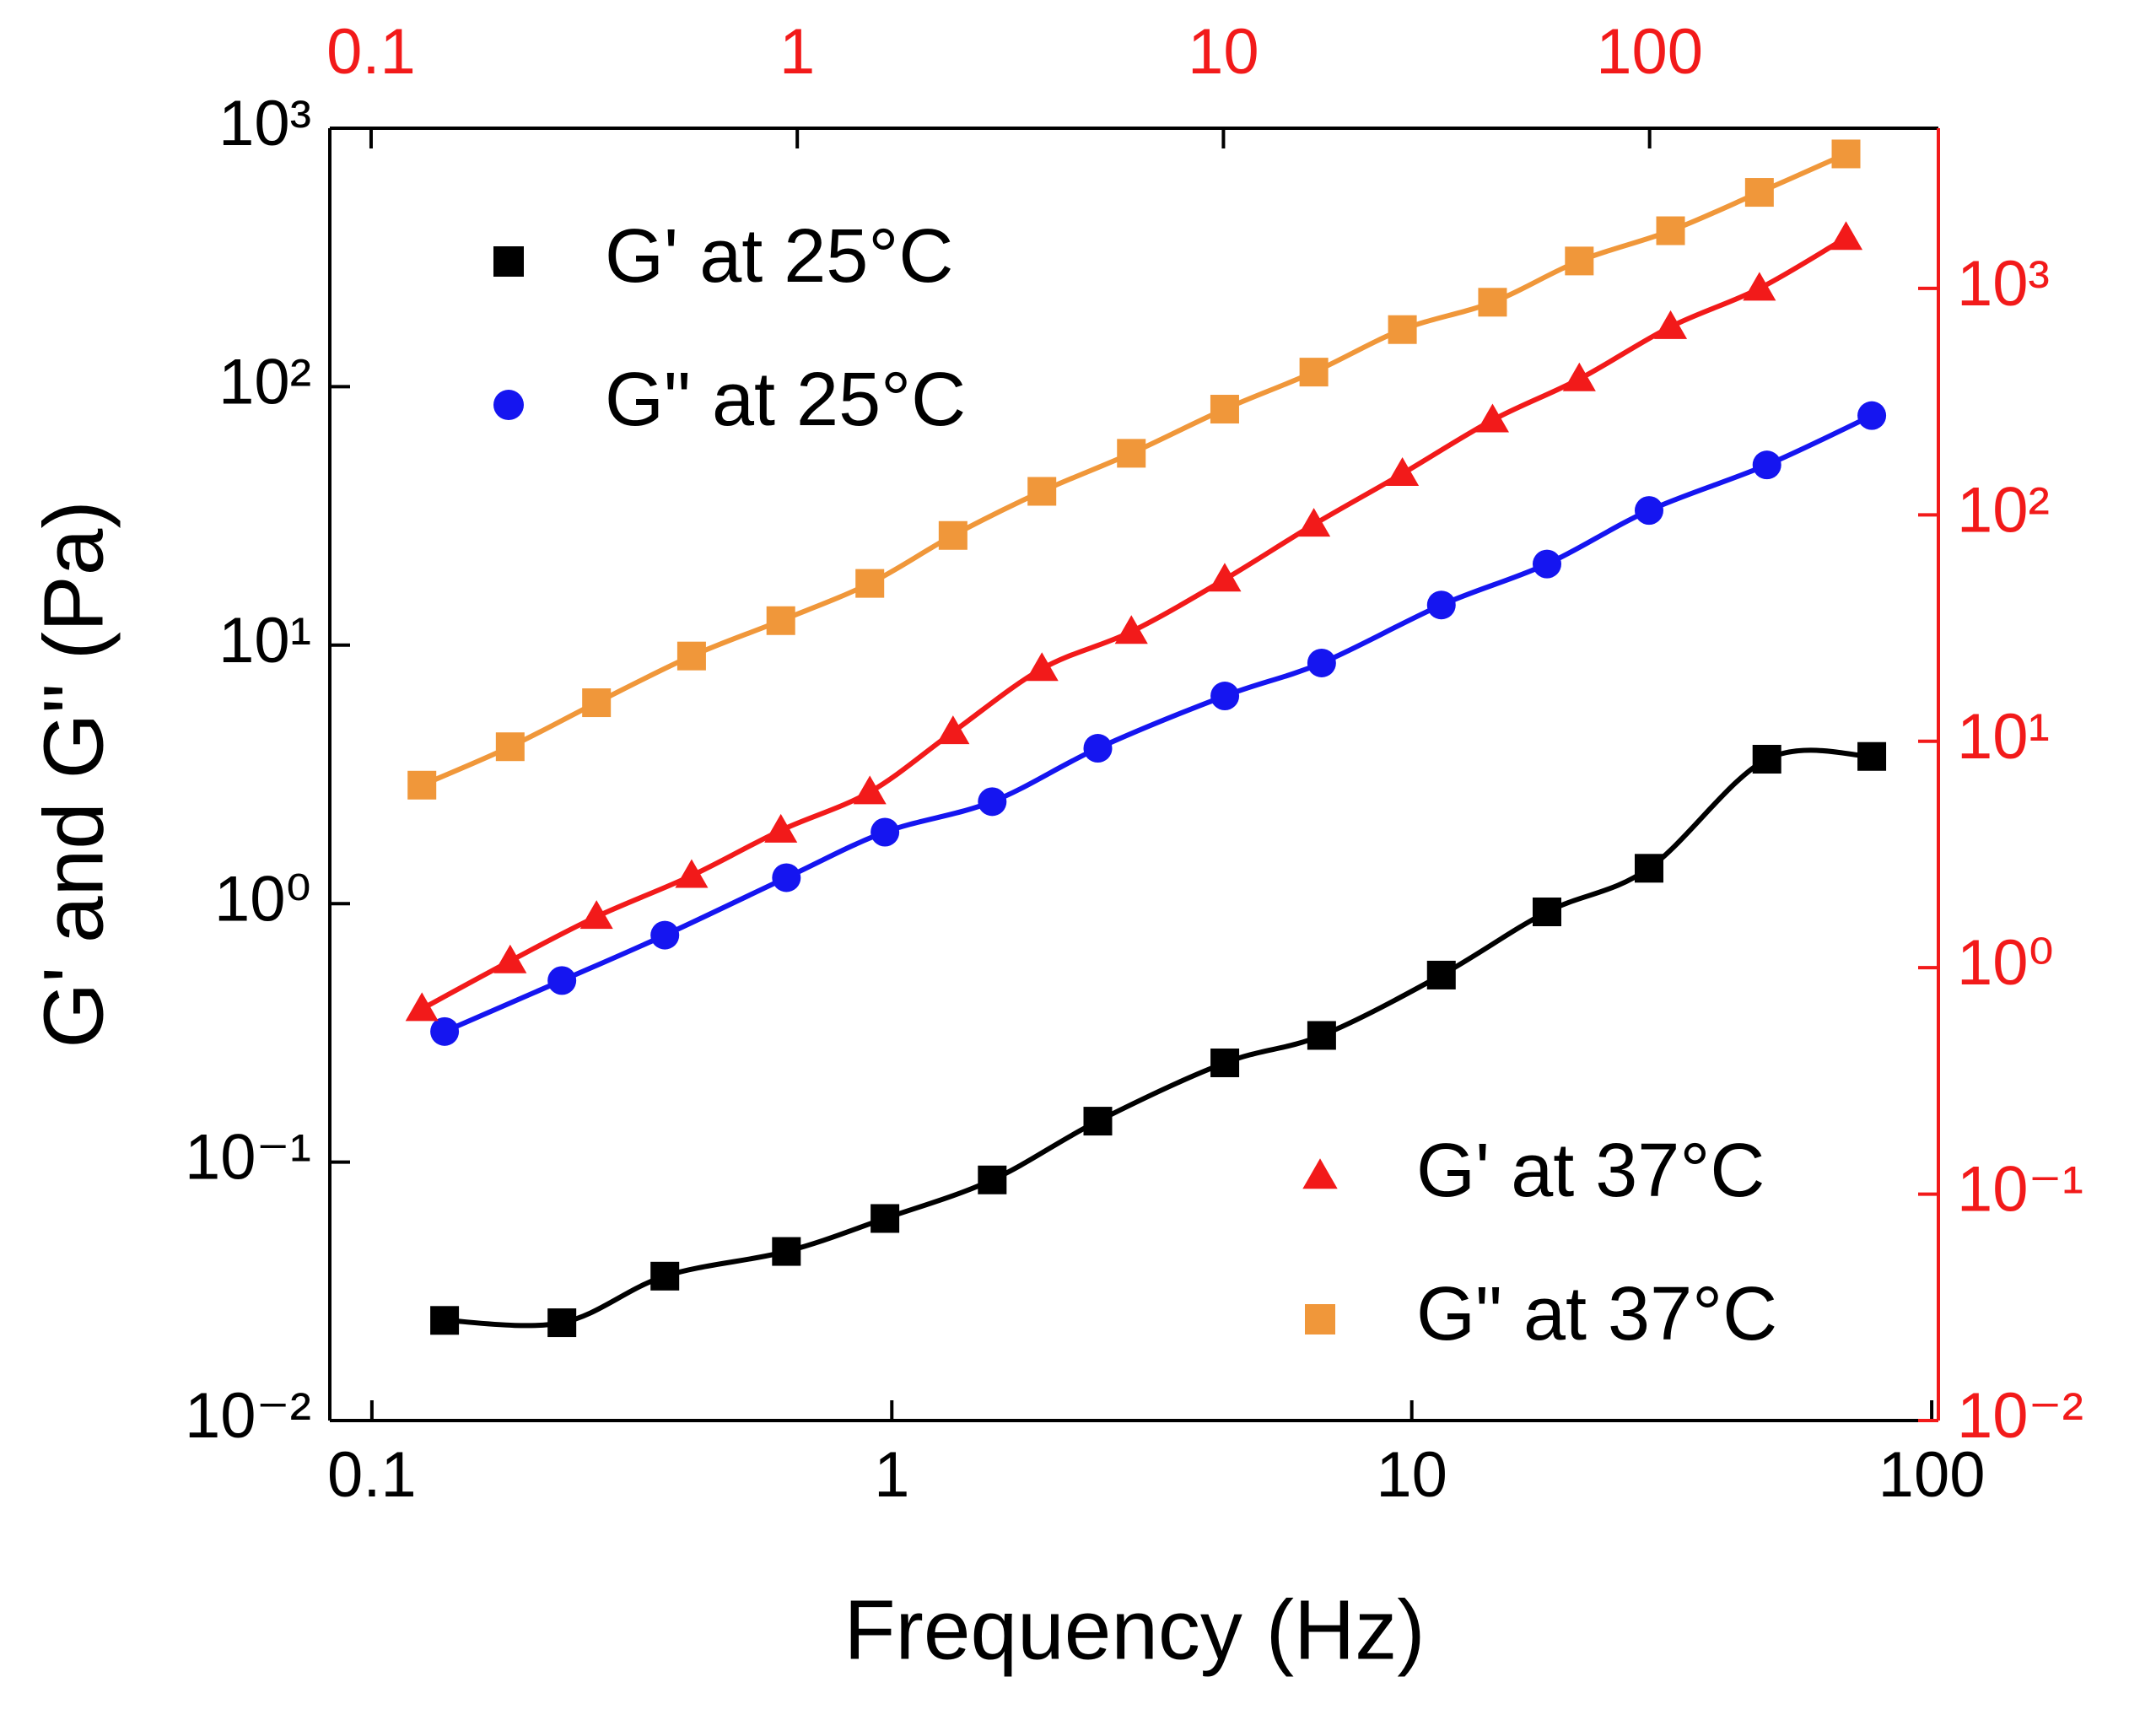  I want to click on y2-tick-label: 10⁻¹, so click(2020, 1190).